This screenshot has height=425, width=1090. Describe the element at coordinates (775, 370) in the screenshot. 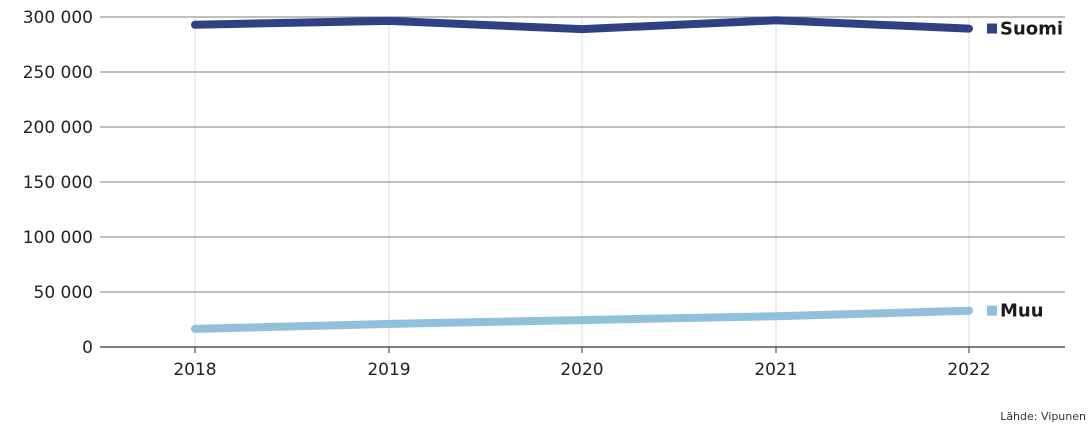

I see `x-tick-label: 2021` at that location.